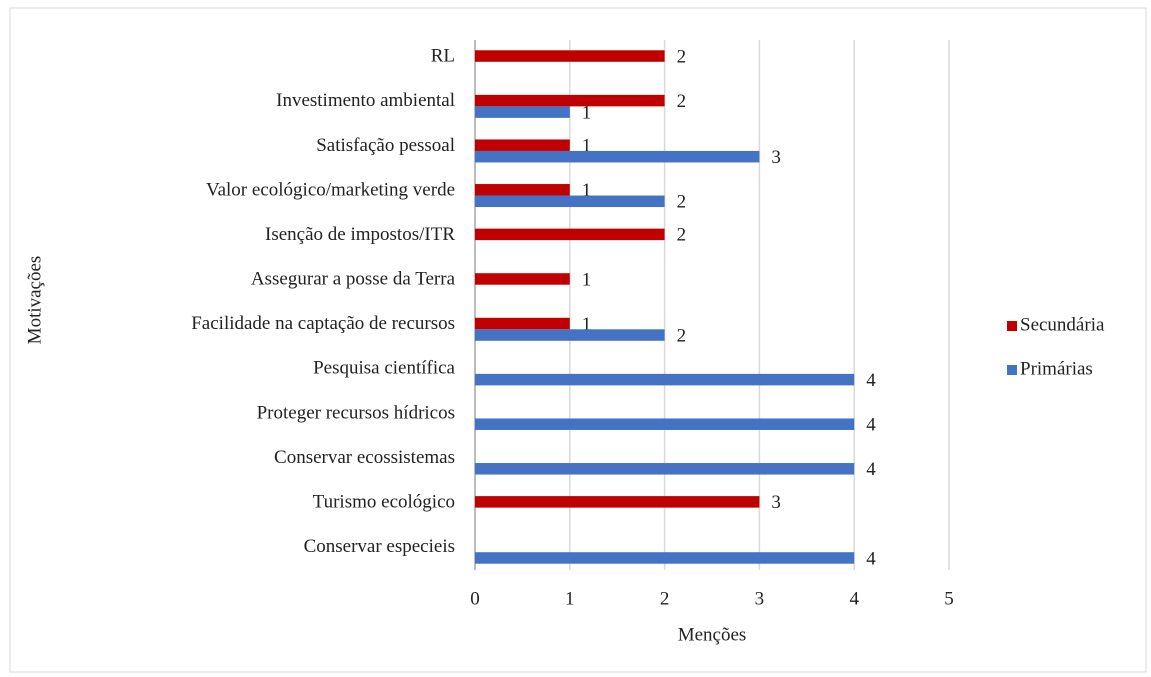  Describe the element at coordinates (443, 56) in the screenshot. I see `y-tick-label: RL` at that location.